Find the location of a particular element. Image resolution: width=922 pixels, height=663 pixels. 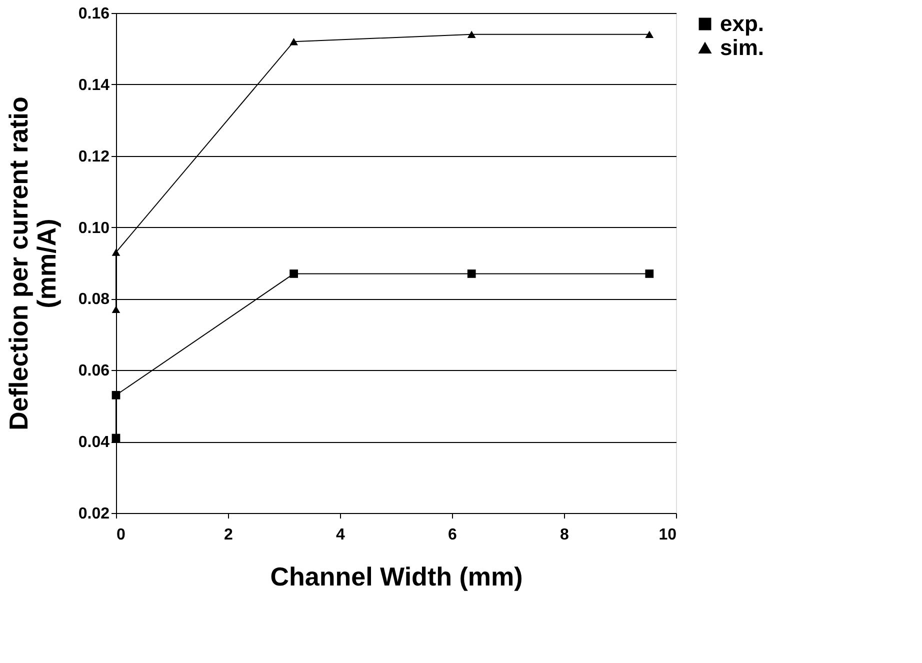

y-tick-label: 0.02 is located at coordinates (94, 514).